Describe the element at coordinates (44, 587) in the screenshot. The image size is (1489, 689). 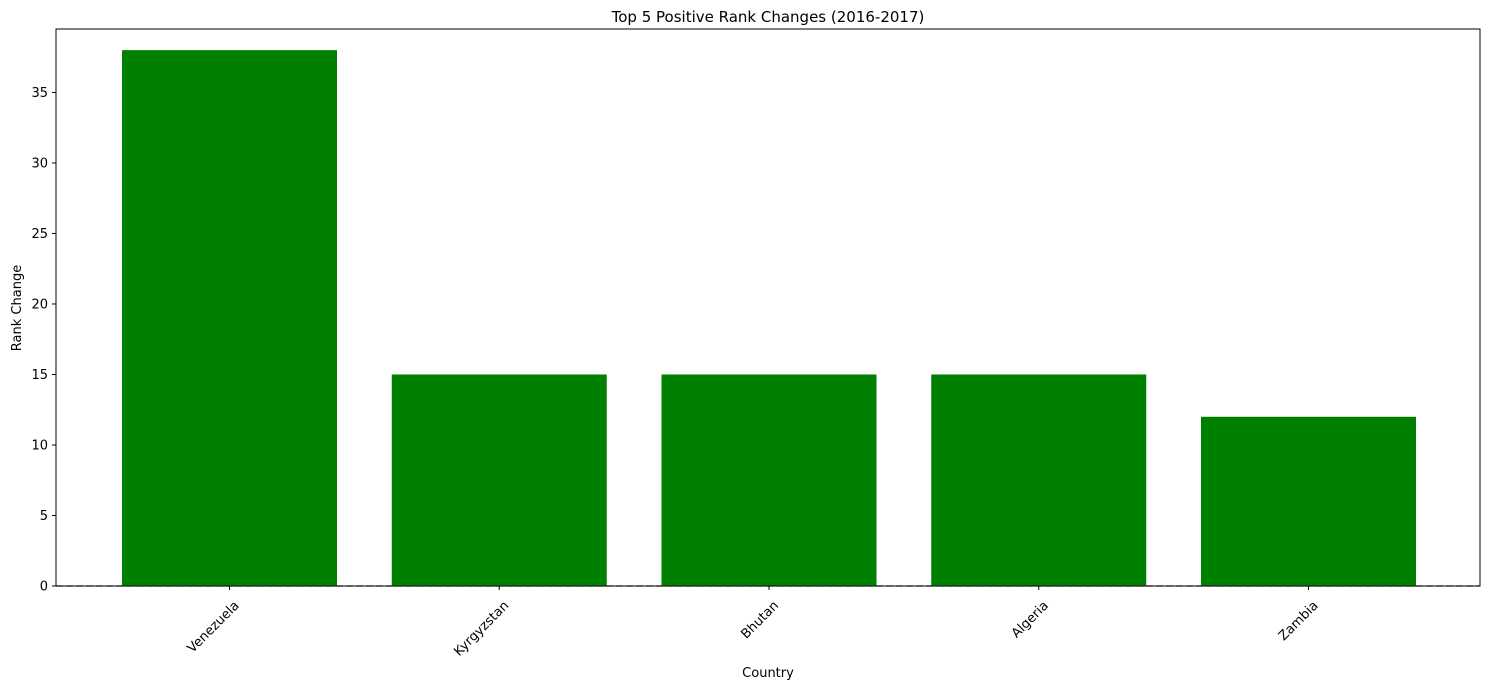
I see `y-tick-label: 0` at that location.